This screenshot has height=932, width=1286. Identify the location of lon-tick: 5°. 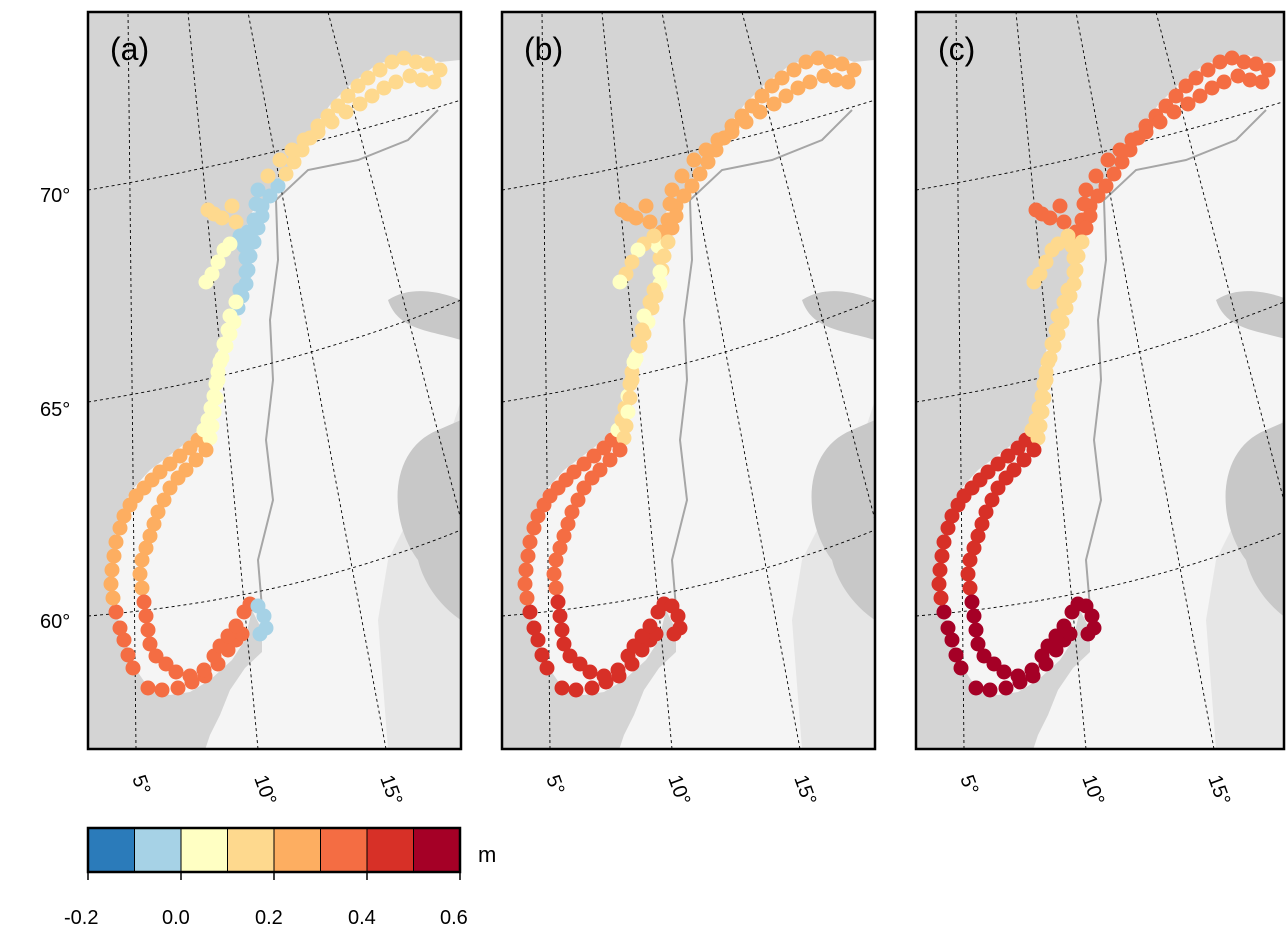
(968, 784).